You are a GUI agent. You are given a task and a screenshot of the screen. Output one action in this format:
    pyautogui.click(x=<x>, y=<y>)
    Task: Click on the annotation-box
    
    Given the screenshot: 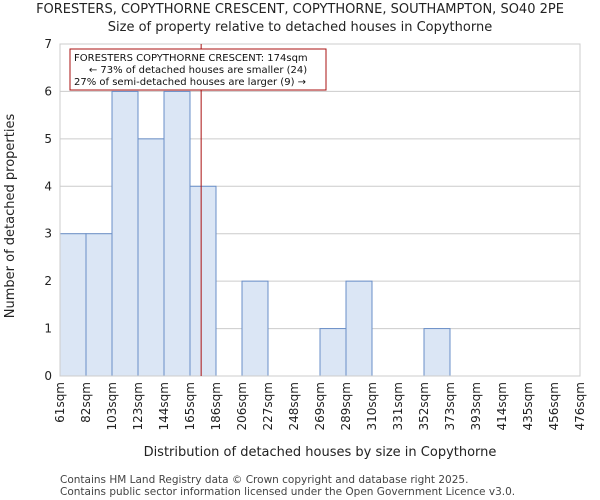 What is the action you would take?
    pyautogui.click(x=198, y=69)
    